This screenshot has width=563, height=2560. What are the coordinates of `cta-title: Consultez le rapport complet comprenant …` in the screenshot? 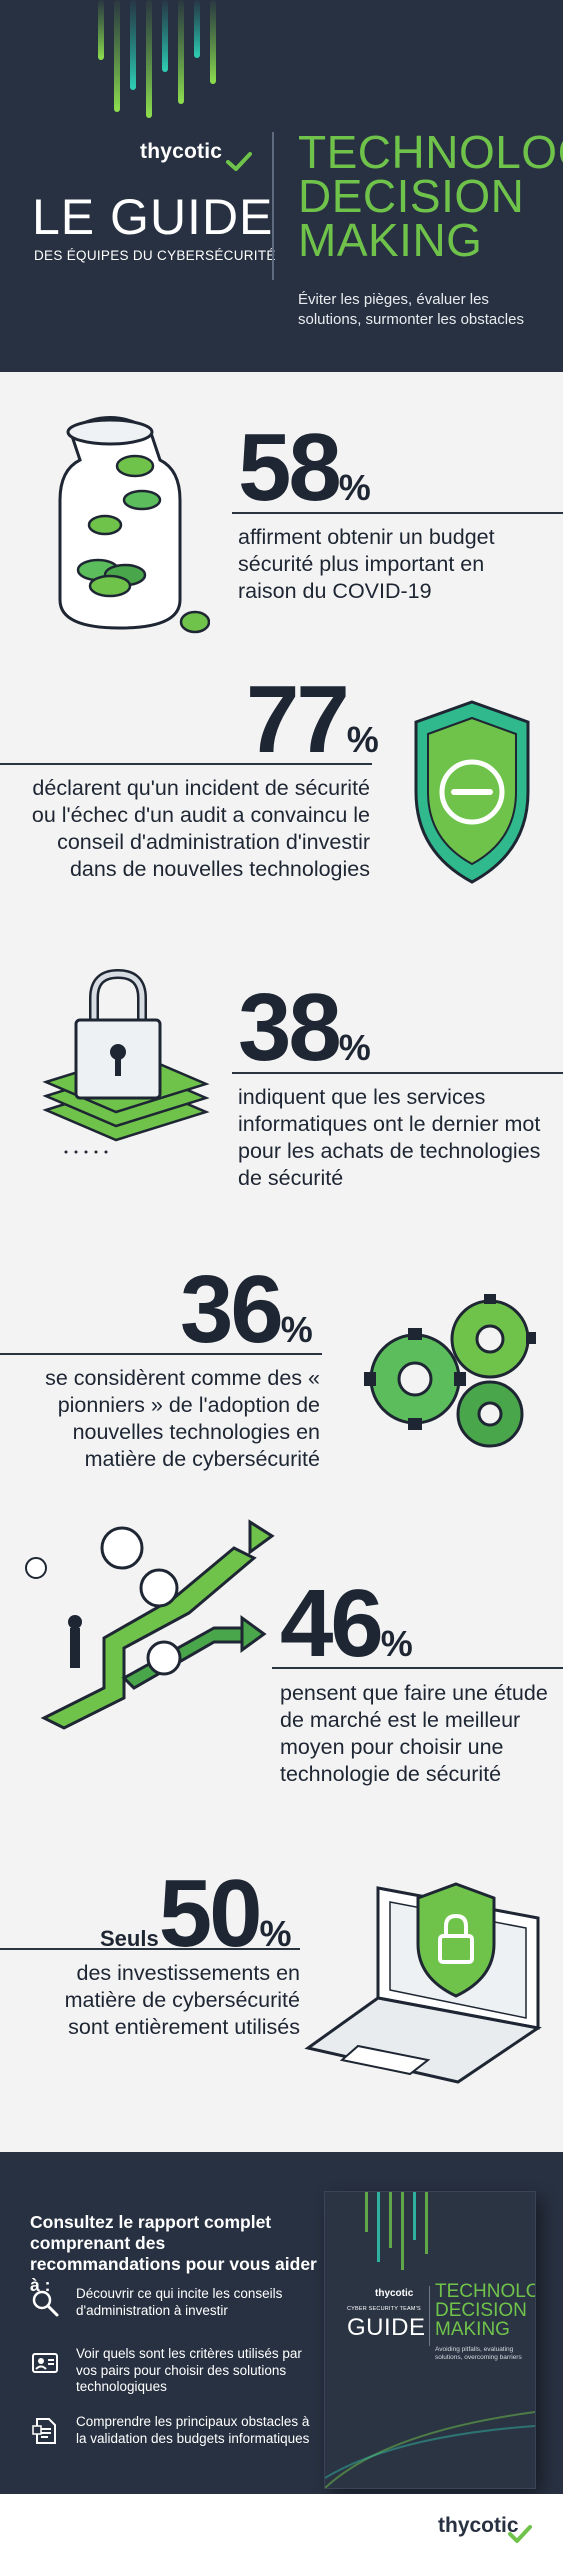 It's located at (173, 2253).